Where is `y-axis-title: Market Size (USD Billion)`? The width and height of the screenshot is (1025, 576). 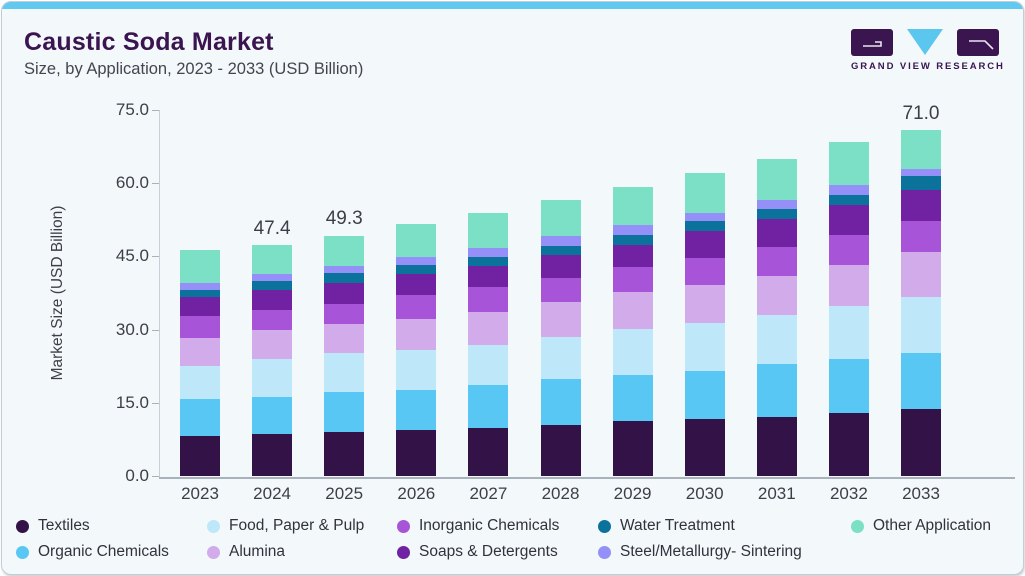 y-axis-title: Market Size (USD Billion) is located at coordinates (57, 293).